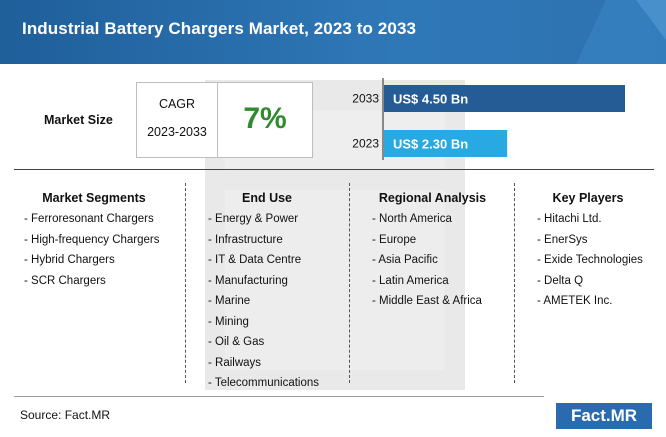 The height and width of the screenshot is (437, 666). What do you see at coordinates (432, 198) in the screenshot?
I see `section-title-regional-analysis: Regional Analysis` at bounding box center [432, 198].